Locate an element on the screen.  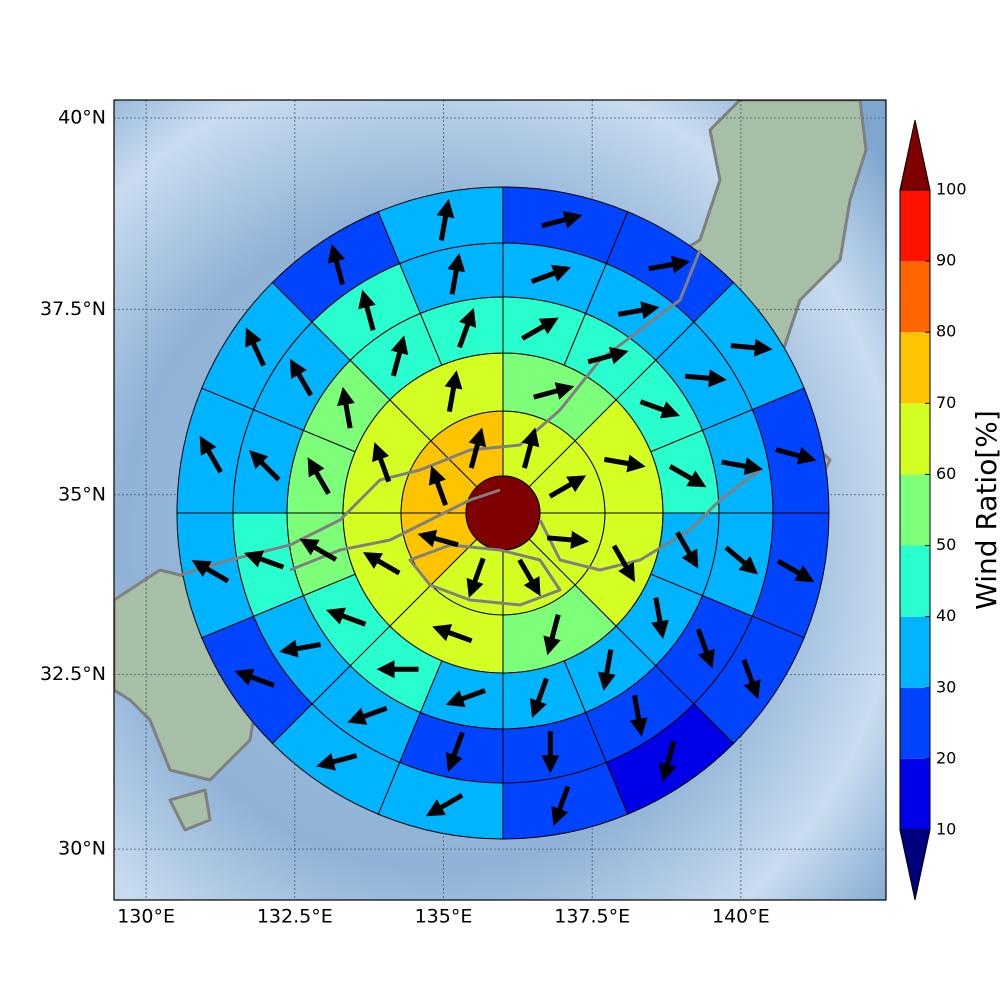
y-tick-label: 35°N is located at coordinates (82, 494).